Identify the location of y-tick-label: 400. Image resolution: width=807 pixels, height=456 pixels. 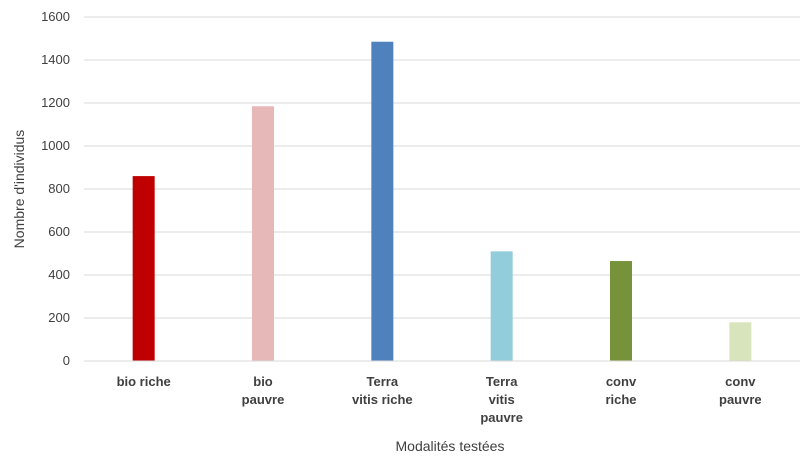
(59, 274).